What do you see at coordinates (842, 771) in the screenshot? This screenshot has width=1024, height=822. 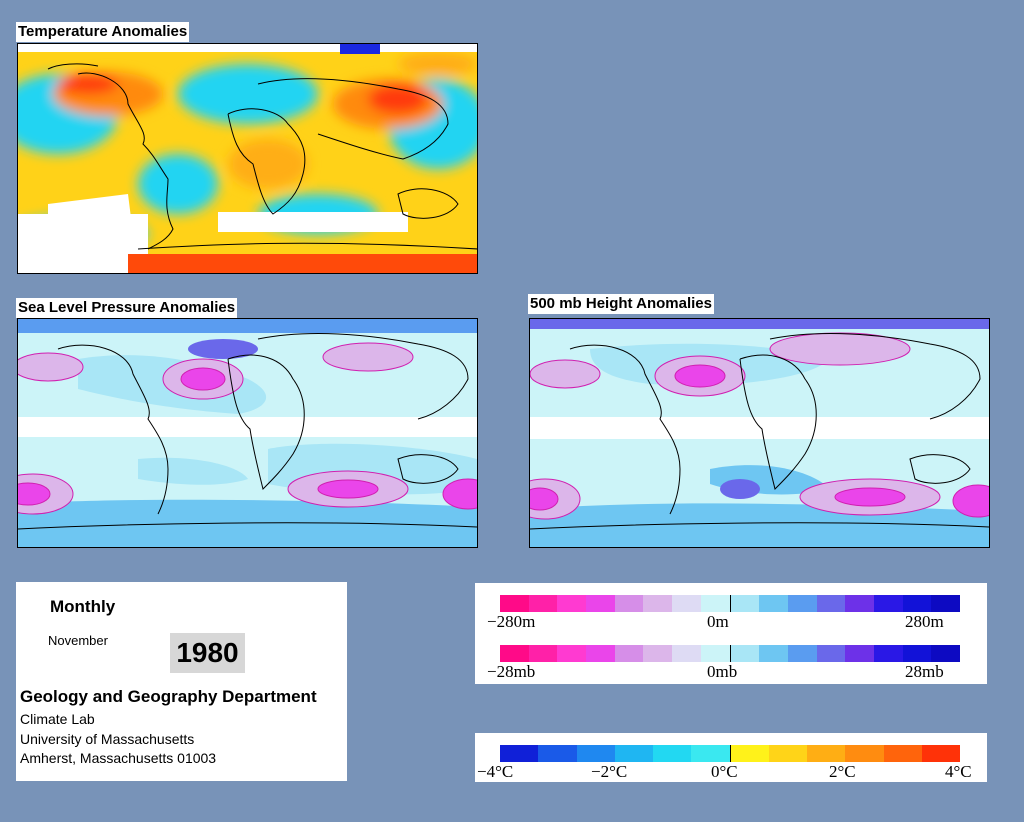 I see `temp-label-pos2: 2°C` at bounding box center [842, 771].